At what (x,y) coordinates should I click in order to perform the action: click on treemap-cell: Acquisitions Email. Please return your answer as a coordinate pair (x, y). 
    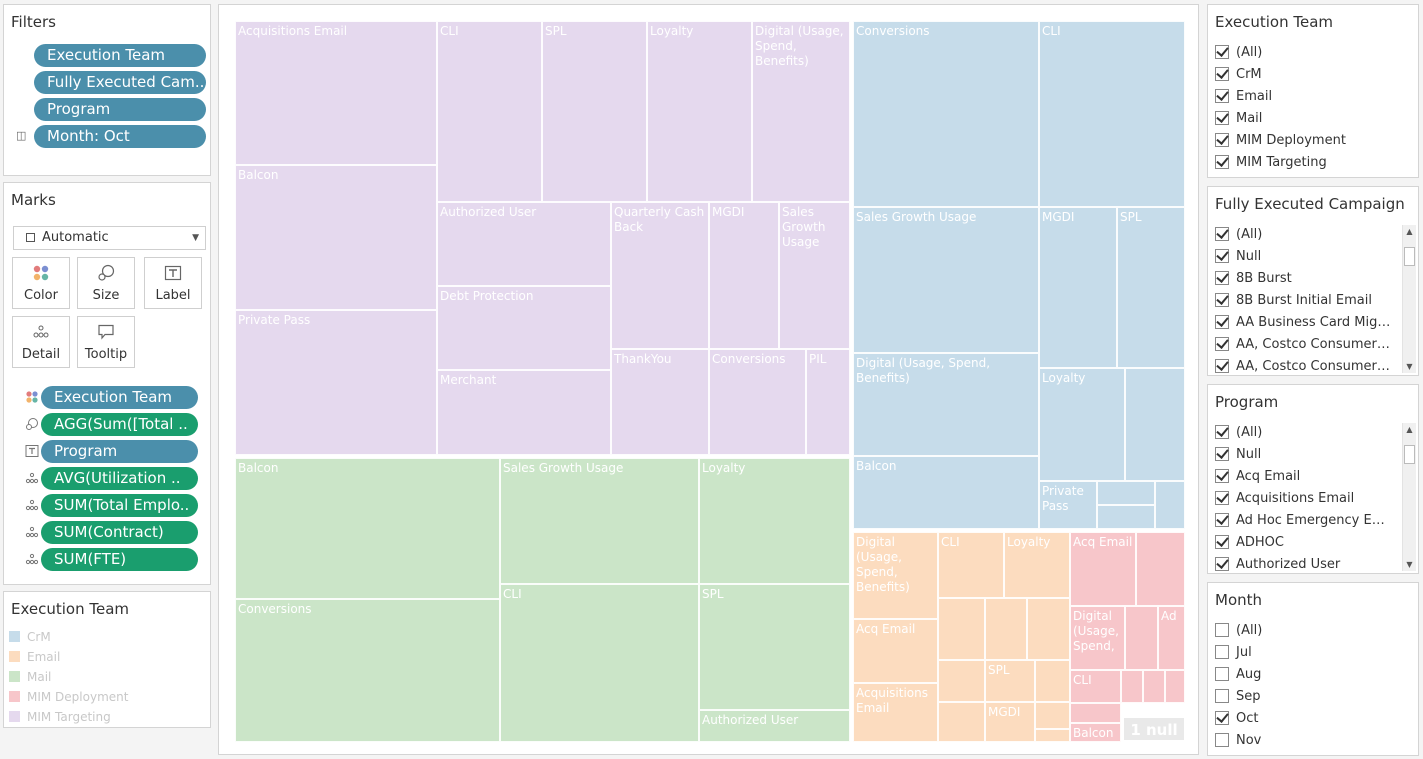
    Looking at the image, I should click on (336, 93).